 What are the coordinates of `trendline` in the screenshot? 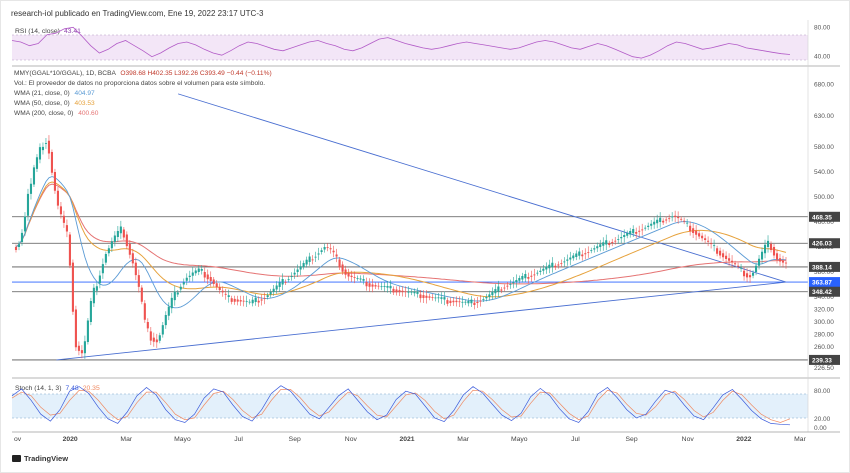 It's located at (421, 321).